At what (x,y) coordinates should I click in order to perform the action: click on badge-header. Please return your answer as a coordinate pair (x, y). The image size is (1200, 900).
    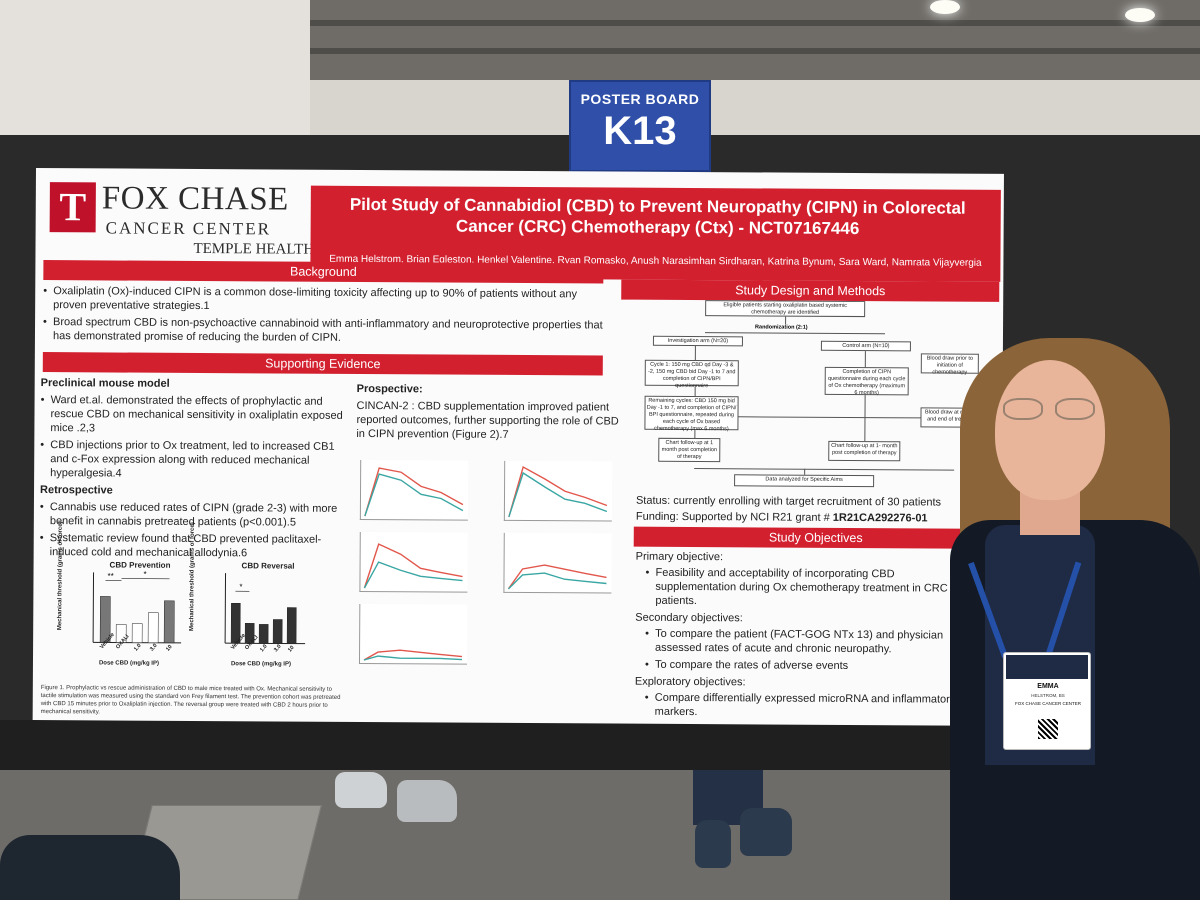
    Looking at the image, I should click on (1047, 667).